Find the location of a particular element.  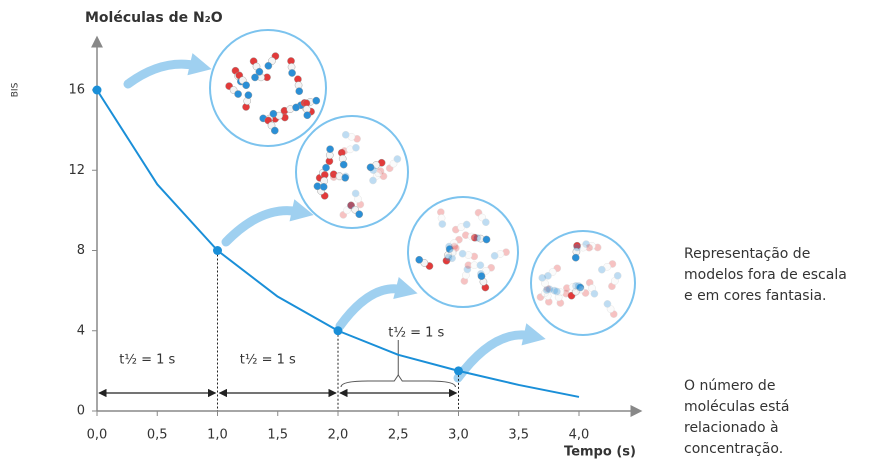

note-line: moléculas está is located at coordinates (736, 407).